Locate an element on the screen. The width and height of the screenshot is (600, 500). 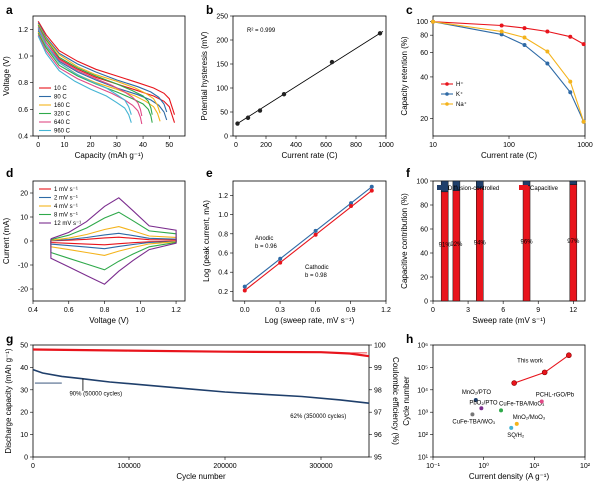
panel-h-xtick-label: 10⁰ is located at coordinates (483, 466).